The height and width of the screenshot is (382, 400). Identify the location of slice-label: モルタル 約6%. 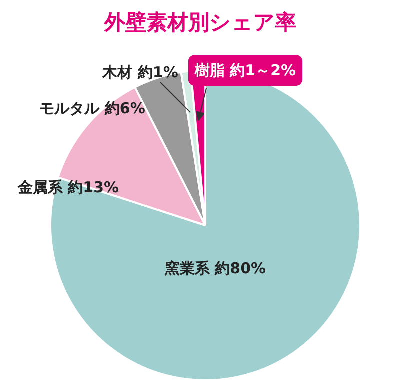
(93, 109).